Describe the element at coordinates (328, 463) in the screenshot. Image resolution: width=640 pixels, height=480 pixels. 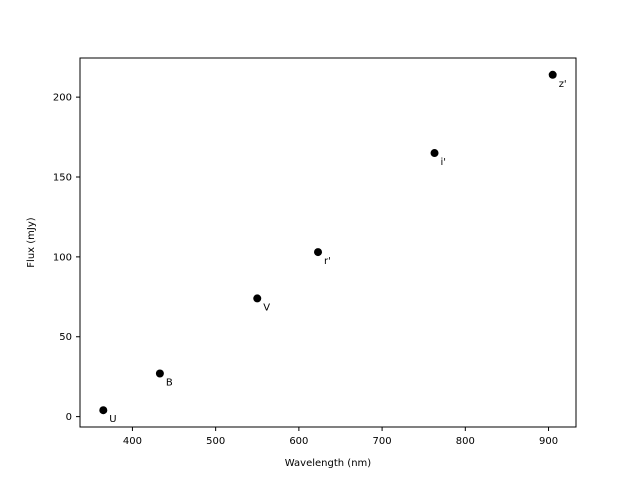
I see `x-axis-label: Wavelength (nm)` at that location.